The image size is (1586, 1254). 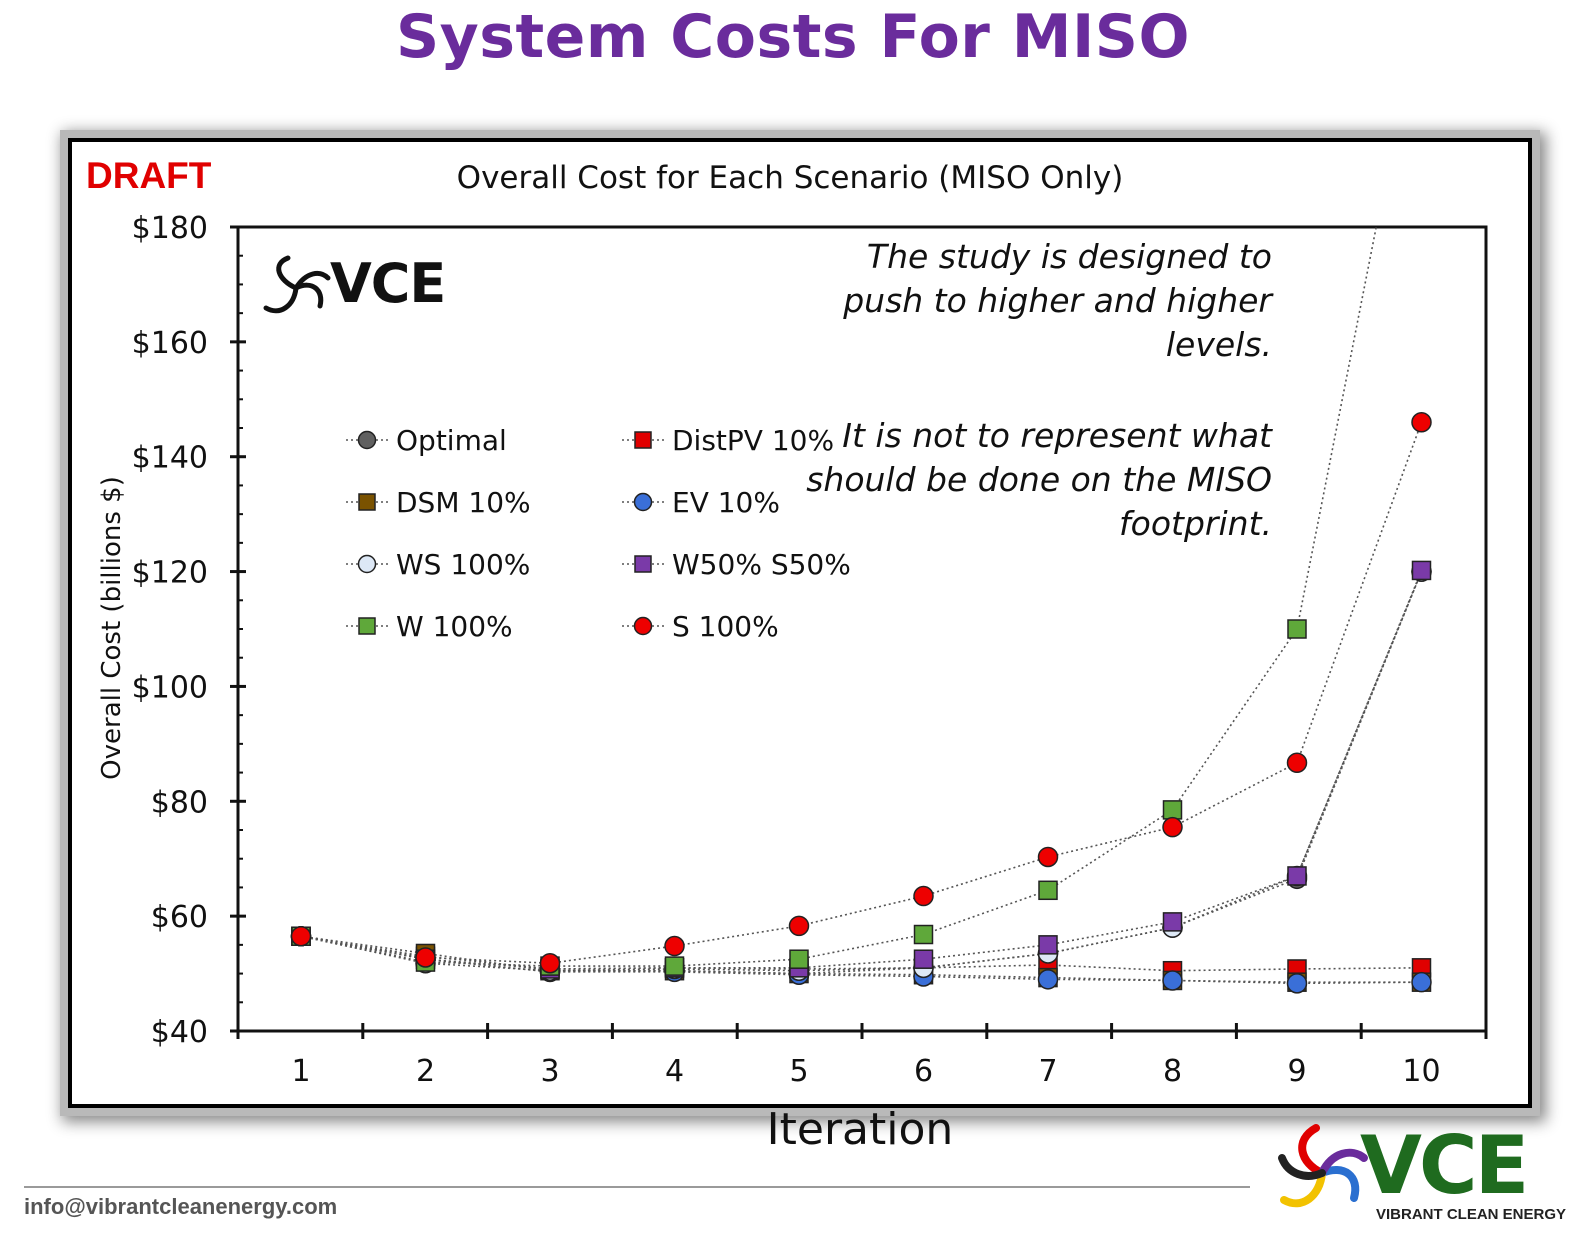 I want to click on y-tick-label: $180, so click(x=170, y=228).